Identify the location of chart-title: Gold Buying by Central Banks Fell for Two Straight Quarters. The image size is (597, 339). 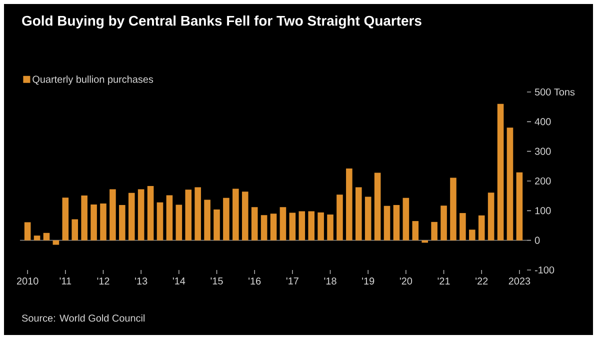
(222, 22).